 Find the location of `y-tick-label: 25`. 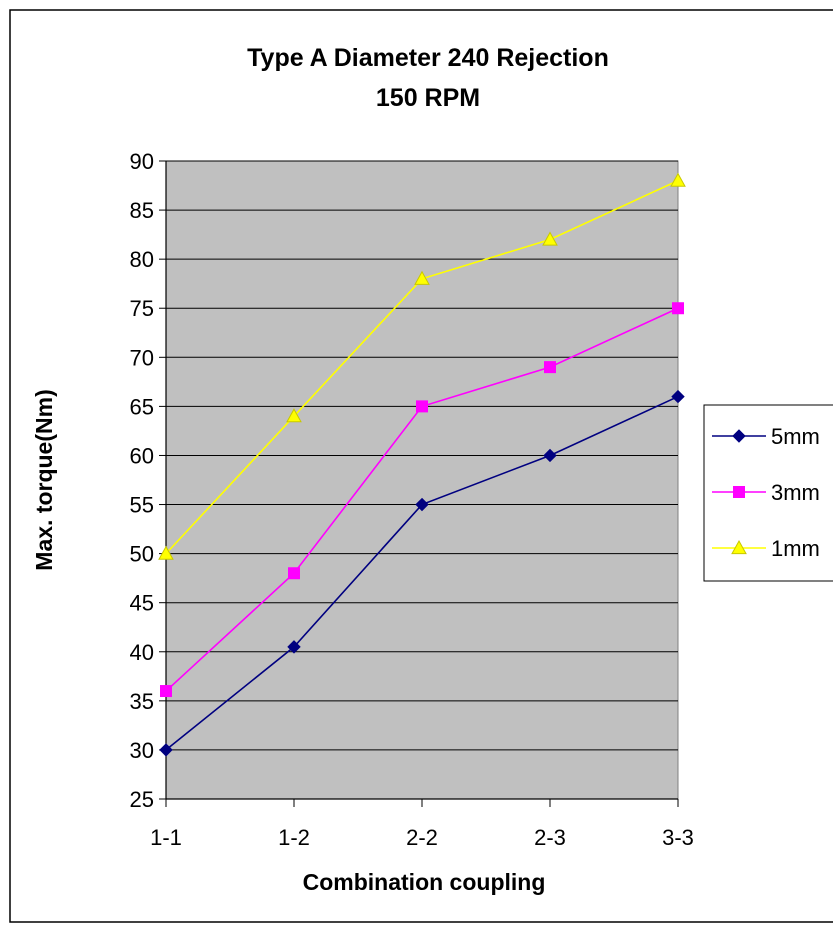

y-tick-label: 25 is located at coordinates (142, 799).